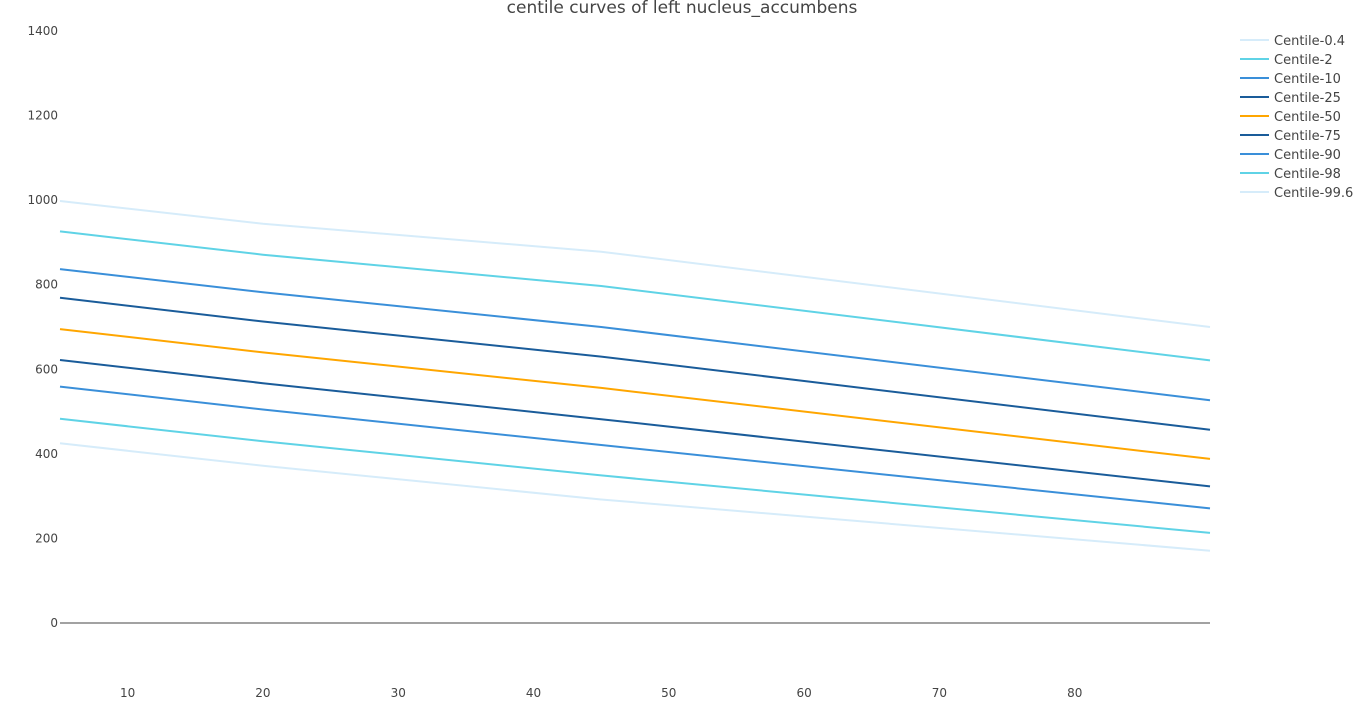 Image resolution: width=1364 pixels, height=724 pixels. I want to click on legend-item: Centile-25, so click(1290, 98).